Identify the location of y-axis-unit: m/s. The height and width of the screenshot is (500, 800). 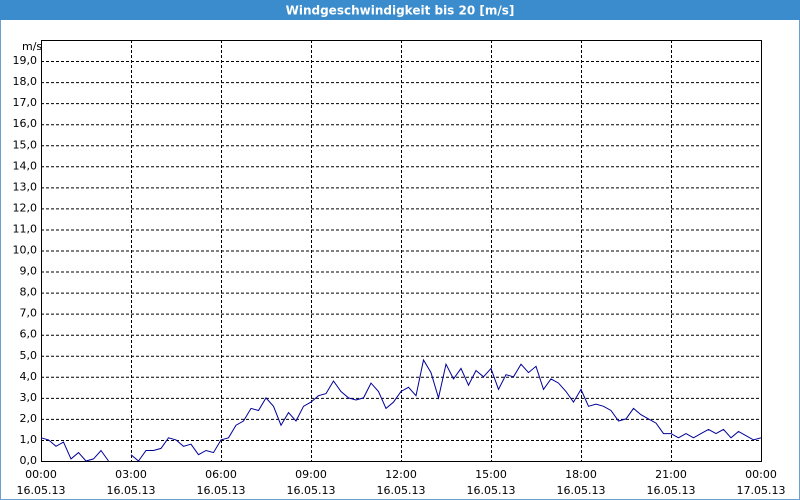
(32, 46).